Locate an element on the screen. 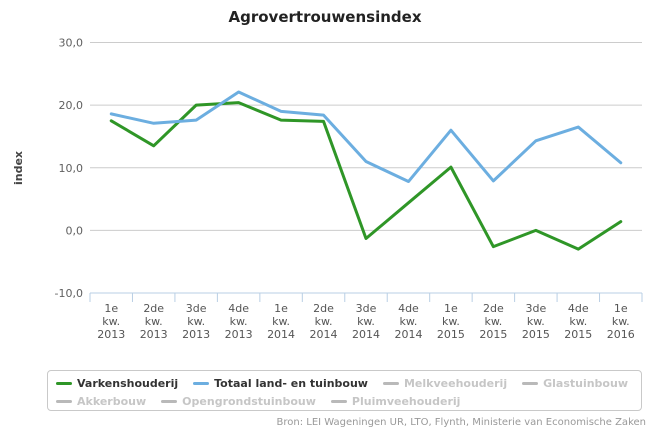  y-axis-title: index is located at coordinates (18, 168).